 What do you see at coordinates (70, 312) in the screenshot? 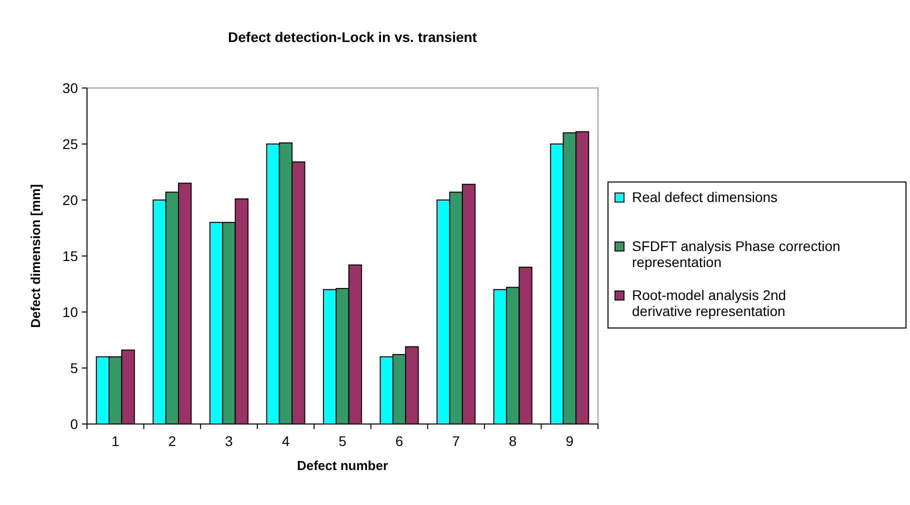
I see `y-tick-label: 10` at bounding box center [70, 312].